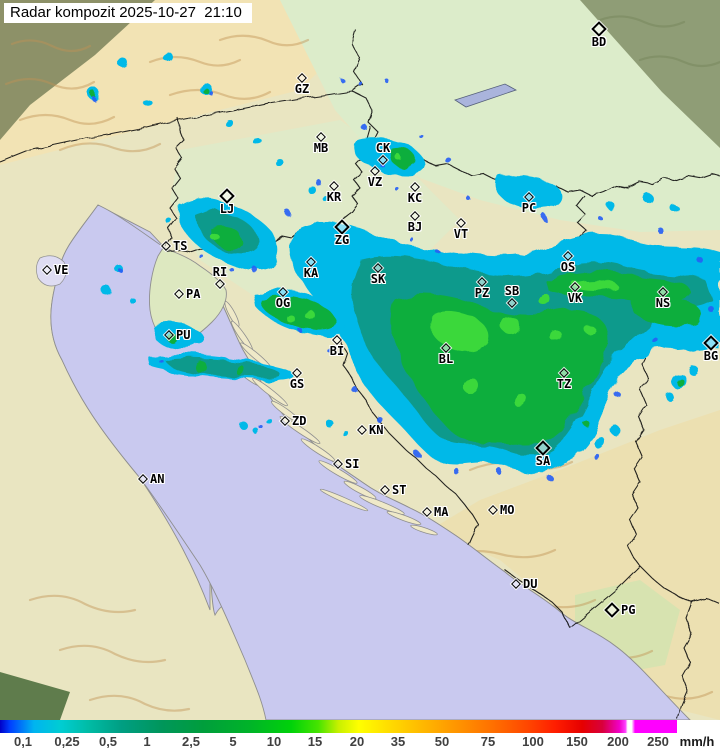 This screenshot has width=720, height=751. What do you see at coordinates (512, 291) in the screenshot?
I see `city-label: SB` at bounding box center [512, 291].